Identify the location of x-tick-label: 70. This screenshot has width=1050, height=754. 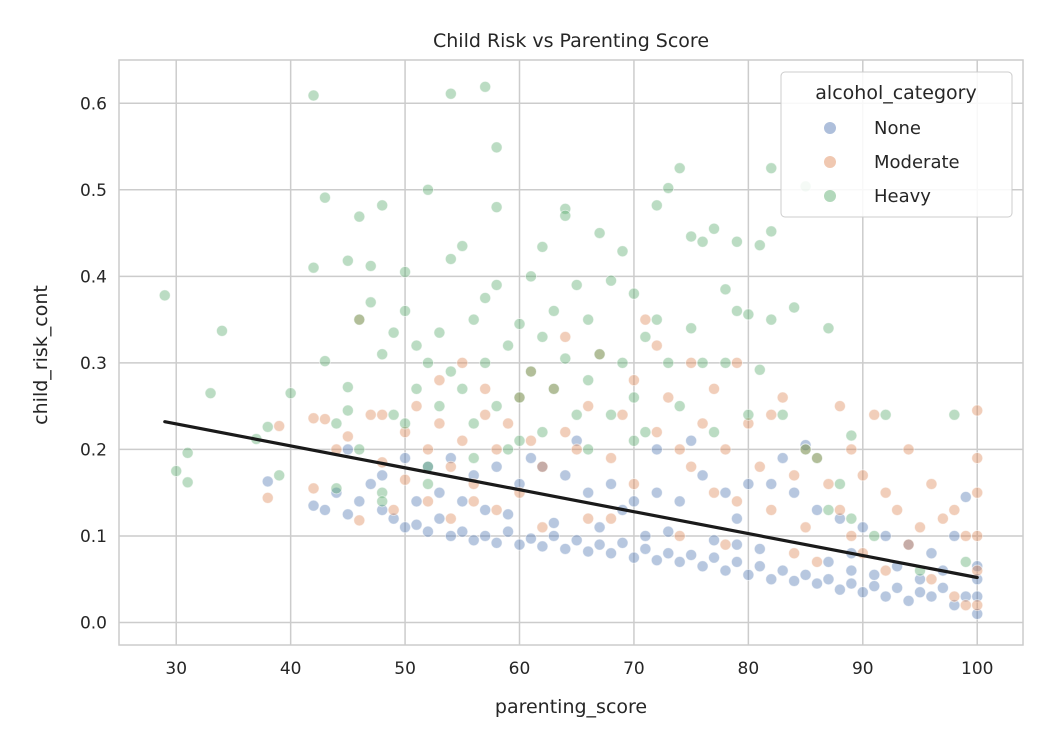
(634, 669).